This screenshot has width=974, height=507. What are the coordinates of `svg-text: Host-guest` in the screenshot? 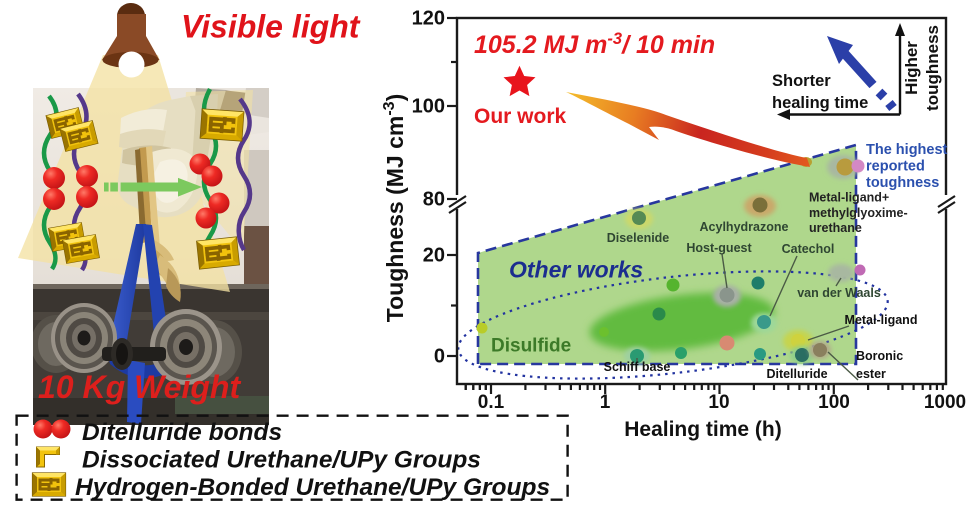 It's located at (719, 248).